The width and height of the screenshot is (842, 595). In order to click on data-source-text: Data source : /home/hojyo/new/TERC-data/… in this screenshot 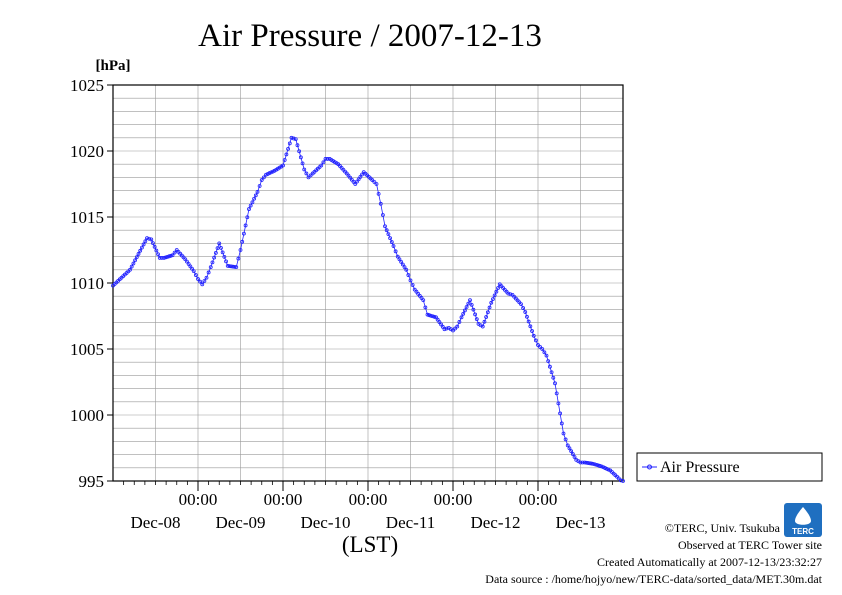, I will do `click(653, 579)`.